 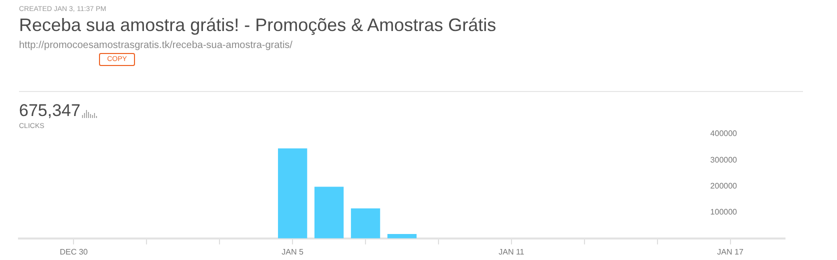 What do you see at coordinates (74, 251) in the screenshot?
I see `x-tick-label: DEC 30` at bounding box center [74, 251].